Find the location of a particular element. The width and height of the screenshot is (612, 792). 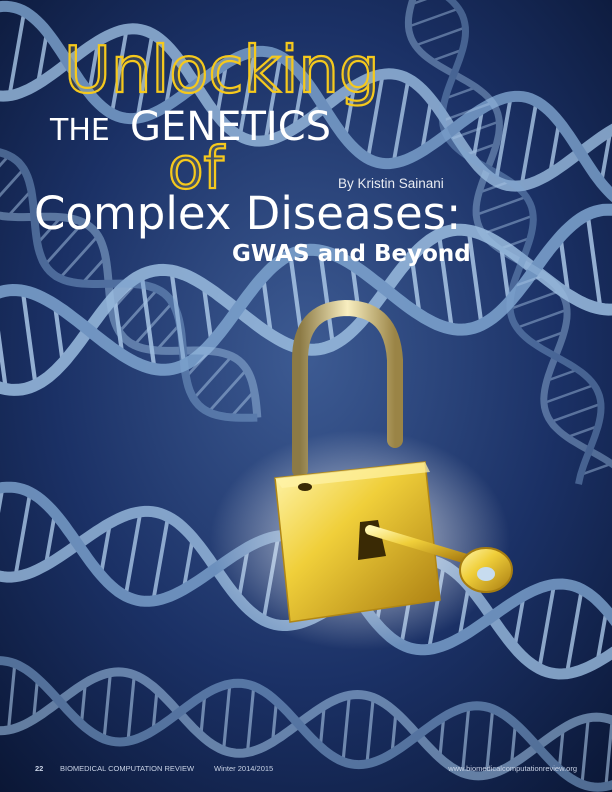

title-complex-diseases: Complex Diseases: is located at coordinates (247, 213).